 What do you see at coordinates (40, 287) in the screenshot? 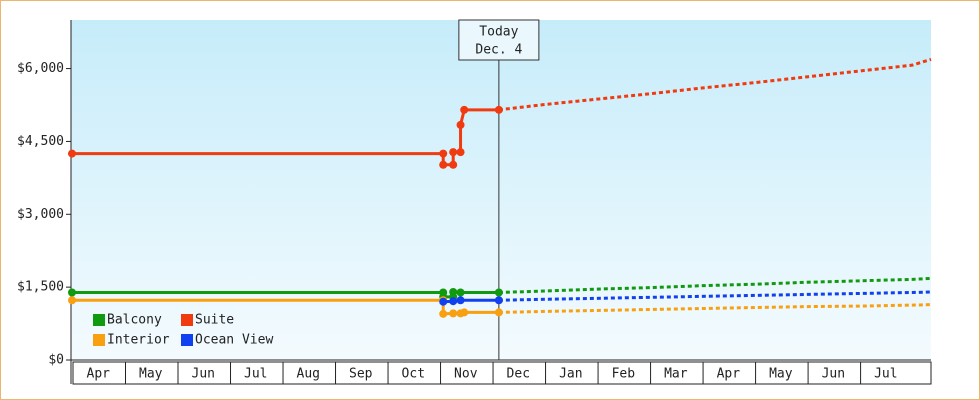
I see `y-tick-label: $1,500` at bounding box center [40, 287].